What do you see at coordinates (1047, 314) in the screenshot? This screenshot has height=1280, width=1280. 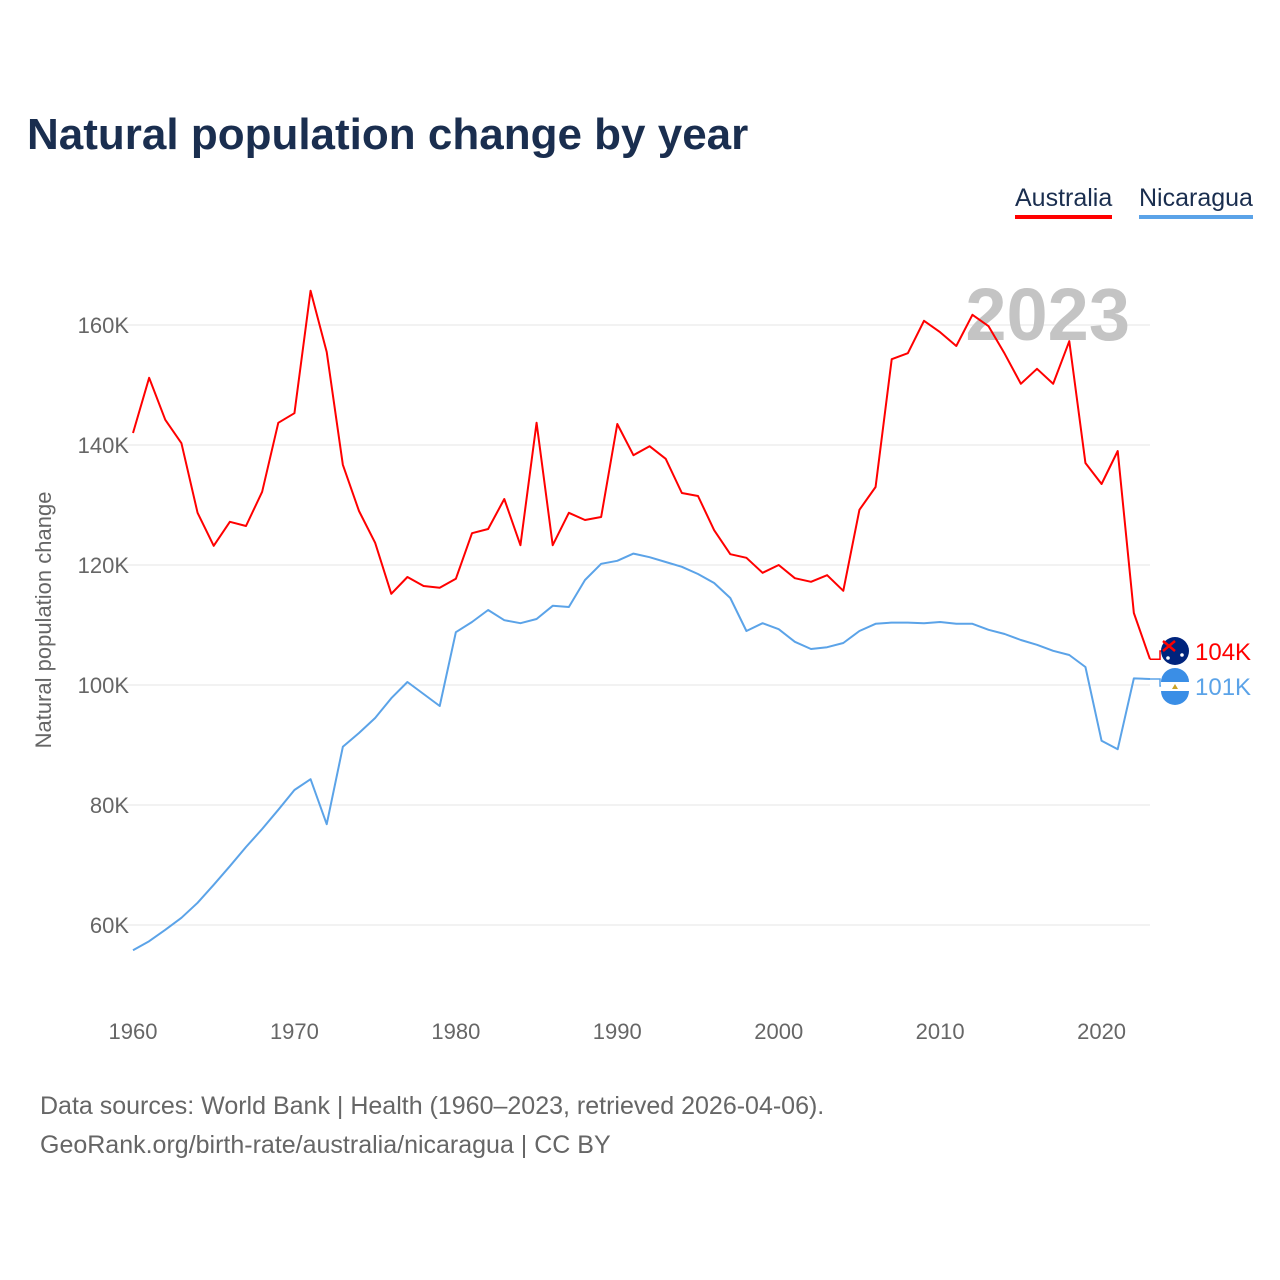 I see `year-watermark: 2023` at bounding box center [1047, 314].